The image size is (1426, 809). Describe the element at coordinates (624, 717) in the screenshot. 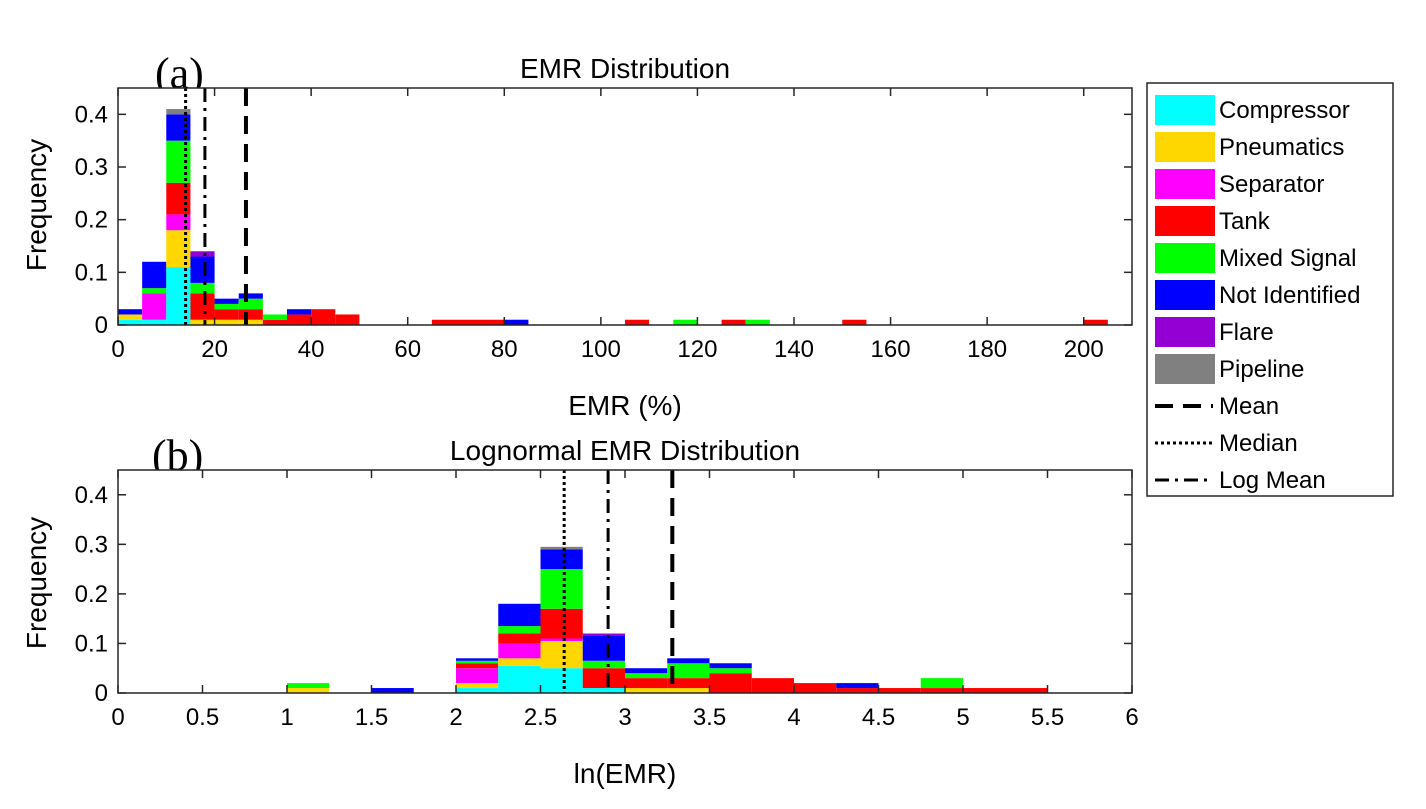

I see `x-tick-label: 3` at that location.